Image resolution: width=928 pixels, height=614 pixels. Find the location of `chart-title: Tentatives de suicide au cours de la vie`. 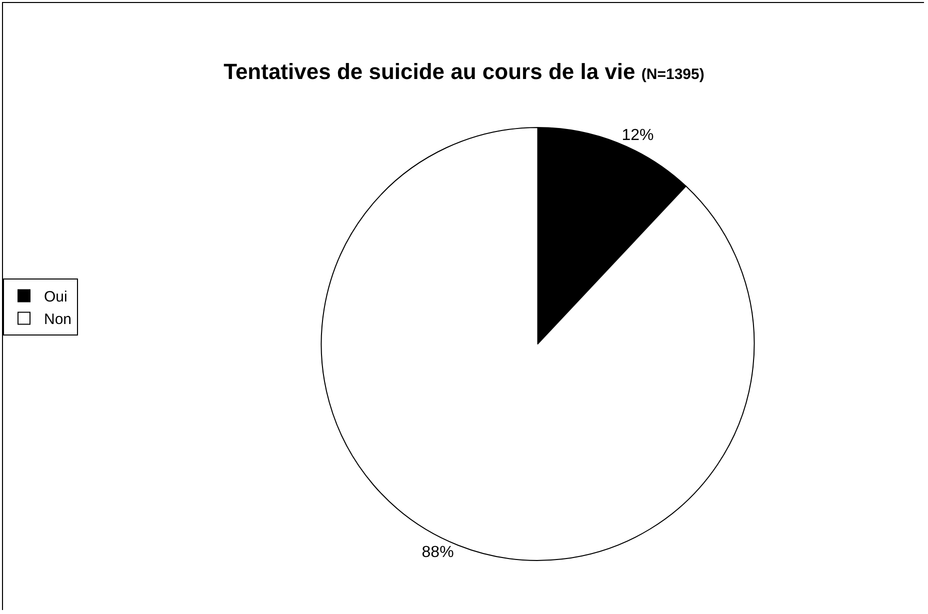

chart-title: Tentatives de suicide au cours de la vie is located at coordinates (430, 71).